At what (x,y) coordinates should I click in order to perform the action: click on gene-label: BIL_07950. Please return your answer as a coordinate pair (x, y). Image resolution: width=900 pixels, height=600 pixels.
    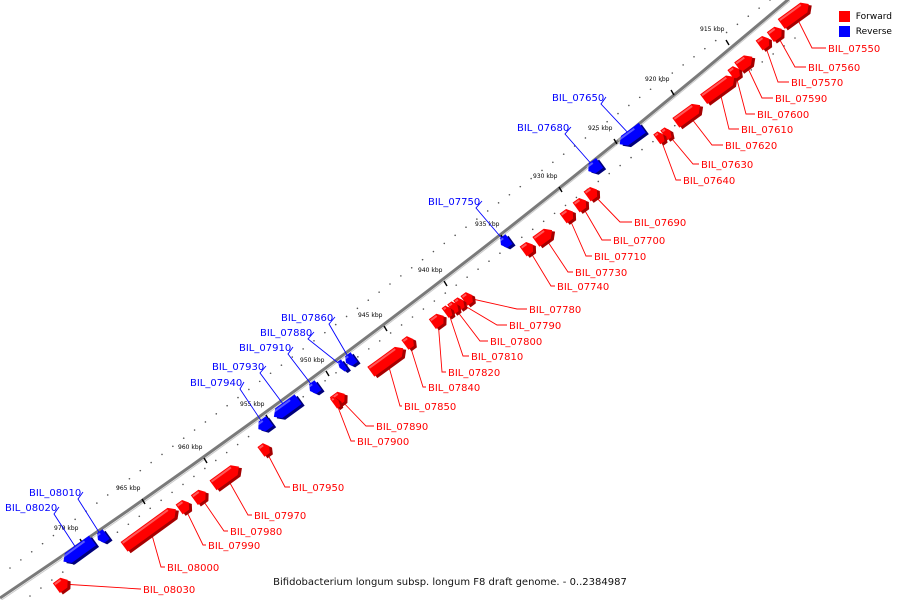
    Looking at the image, I should click on (318, 488).